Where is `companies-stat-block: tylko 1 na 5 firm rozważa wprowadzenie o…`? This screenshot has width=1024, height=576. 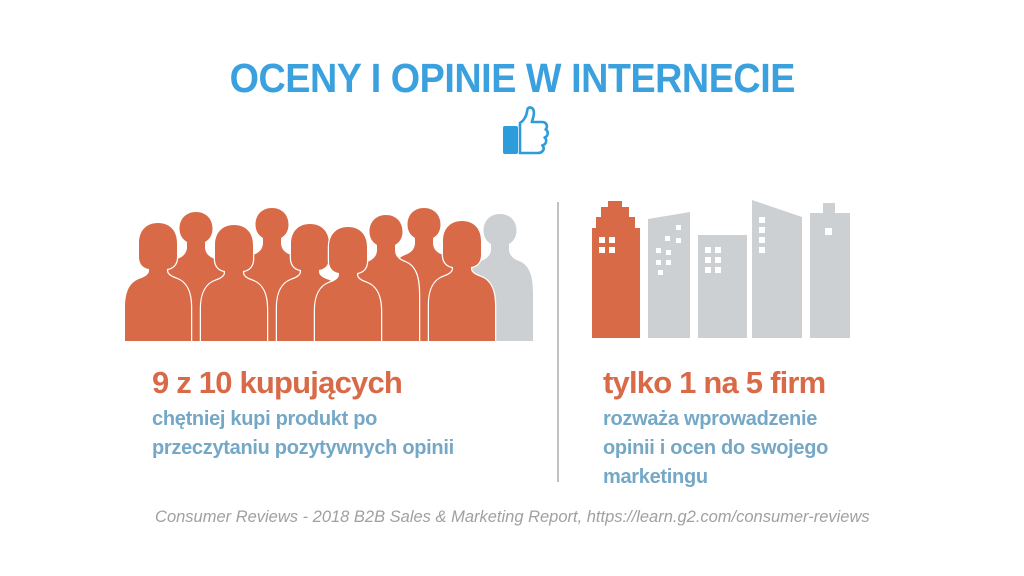
companies-stat-block: tylko 1 na 5 firm rozważa wprowadzenie o… is located at coordinates (753, 428).